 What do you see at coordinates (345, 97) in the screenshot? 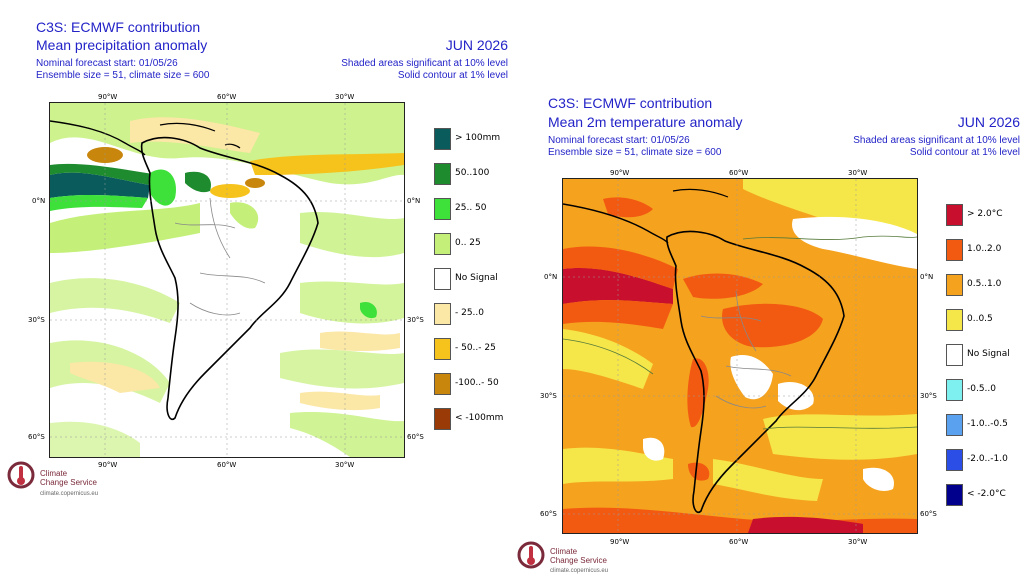
I see `precip-lon-label-top-30w: 30°W` at bounding box center [345, 97].